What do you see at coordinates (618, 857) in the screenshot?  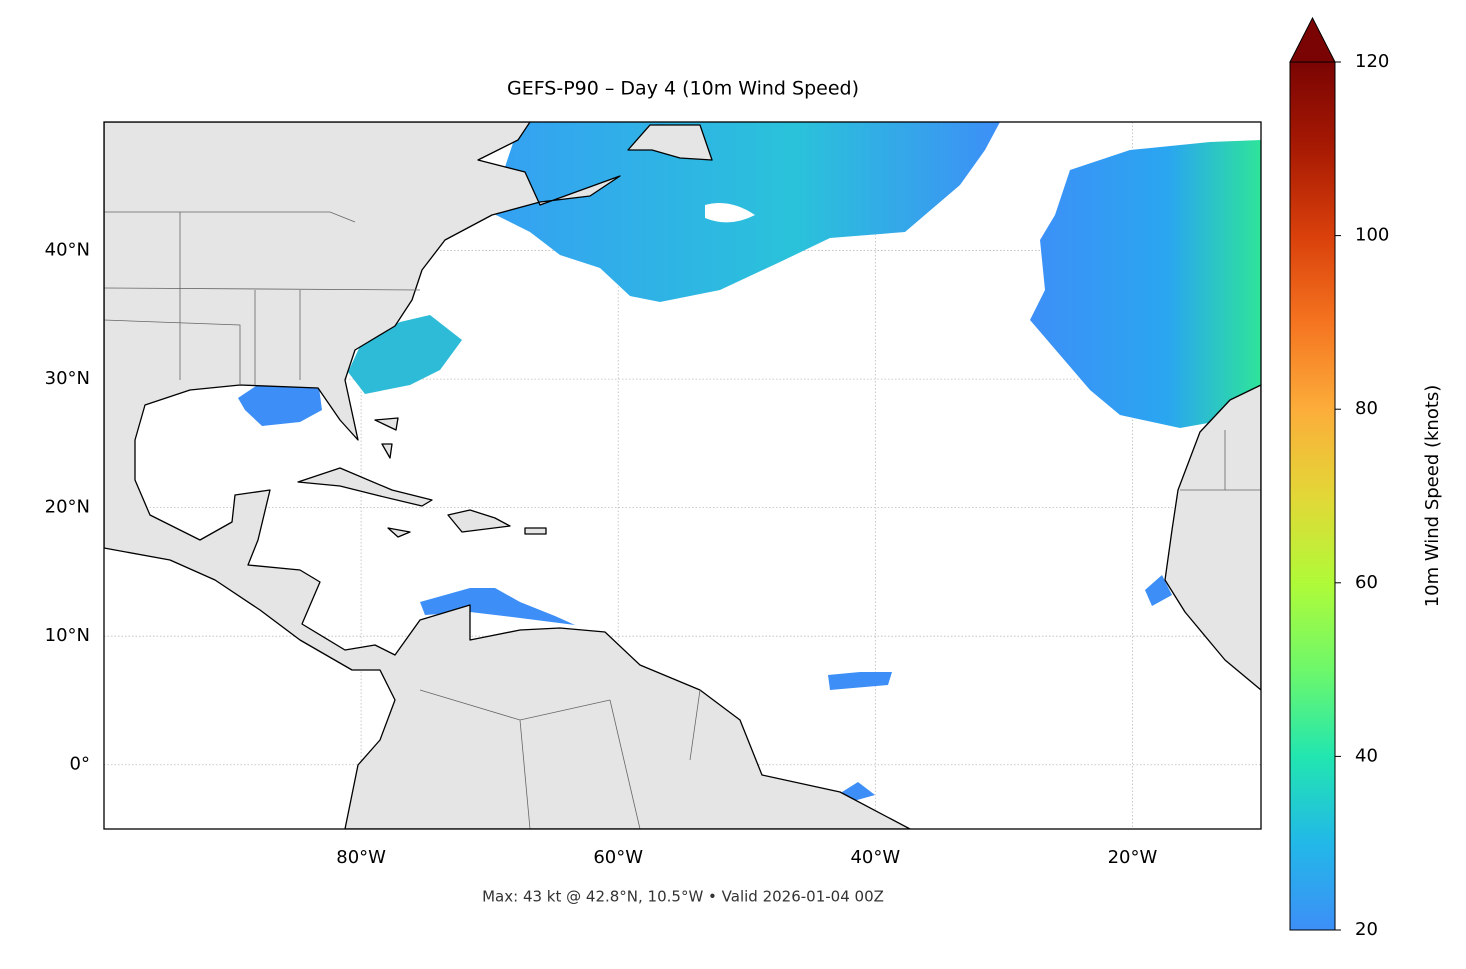 I see `x-tick-label: 60°W` at bounding box center [618, 857].